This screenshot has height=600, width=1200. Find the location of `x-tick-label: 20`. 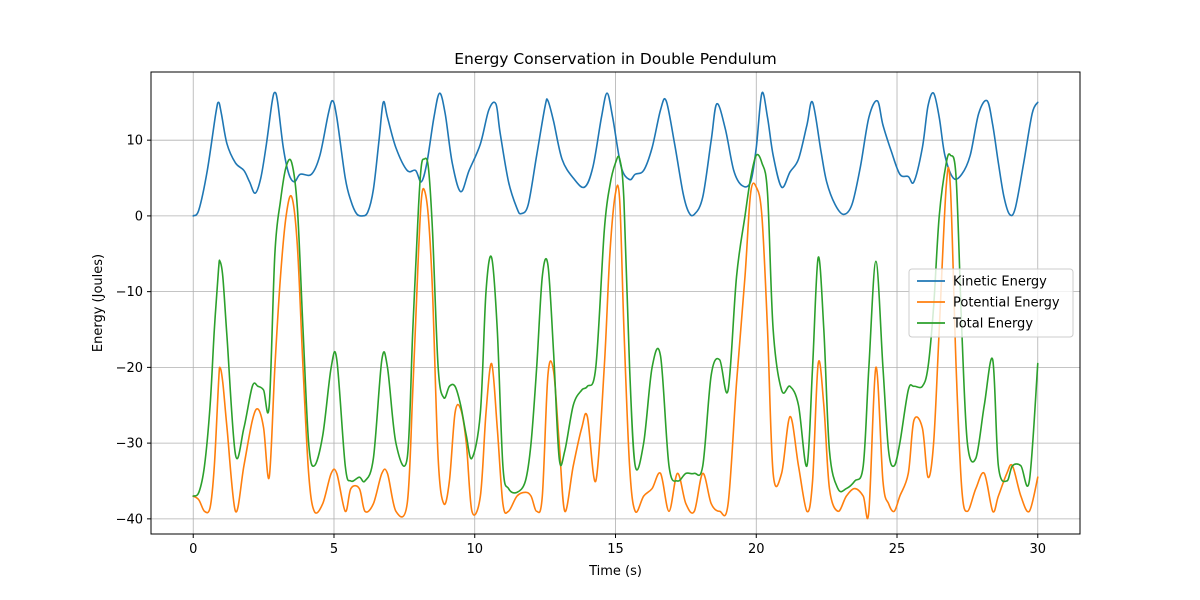

x-tick-label: 20 is located at coordinates (756, 549).